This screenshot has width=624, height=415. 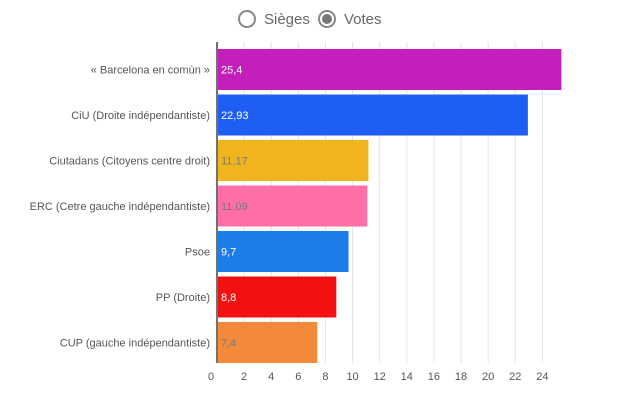 What do you see at coordinates (228, 298) in the screenshot?
I see `value-label-5: 8,8` at bounding box center [228, 298].